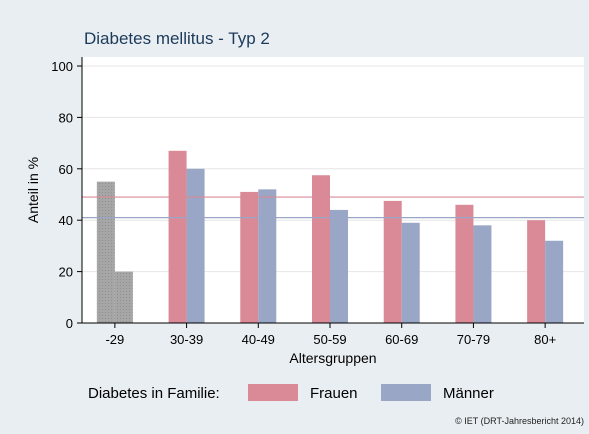 This screenshot has width=589, height=434. I want to click on x-tick-label: 70-79, so click(473, 339).